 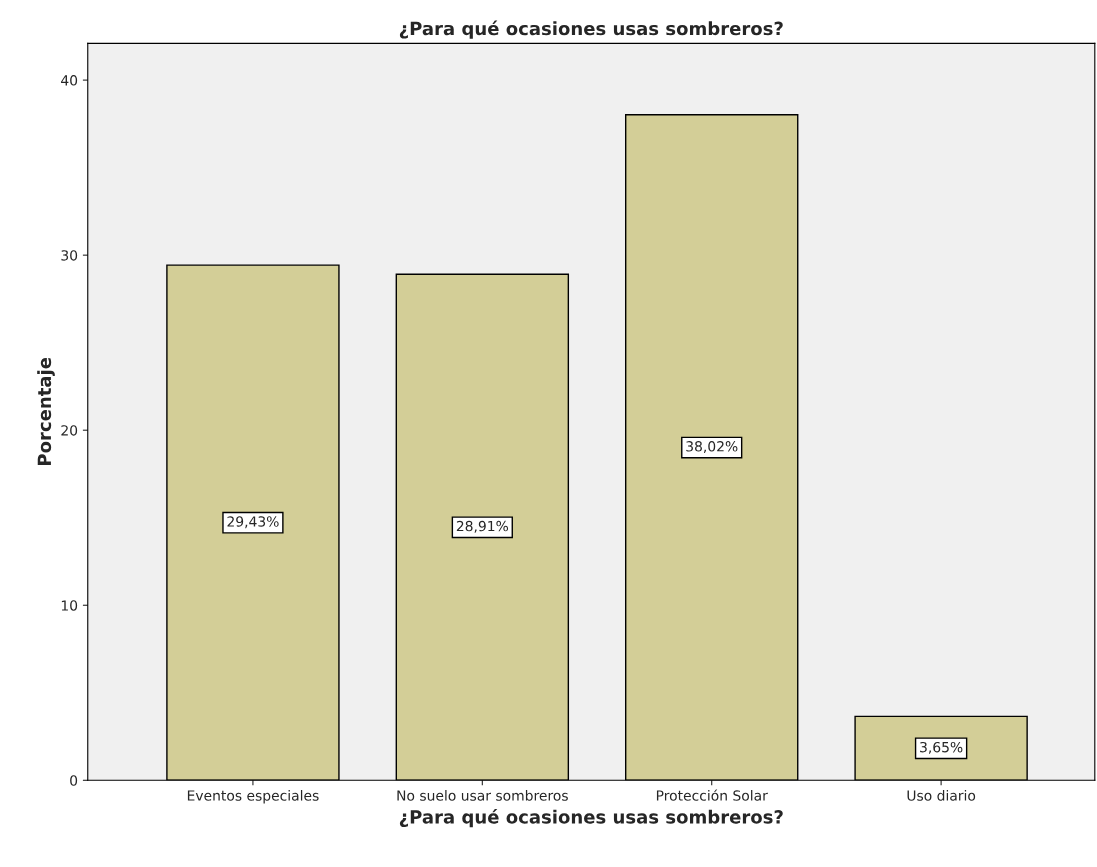 I want to click on x-tick-label: Uso diario, so click(x=941, y=795).